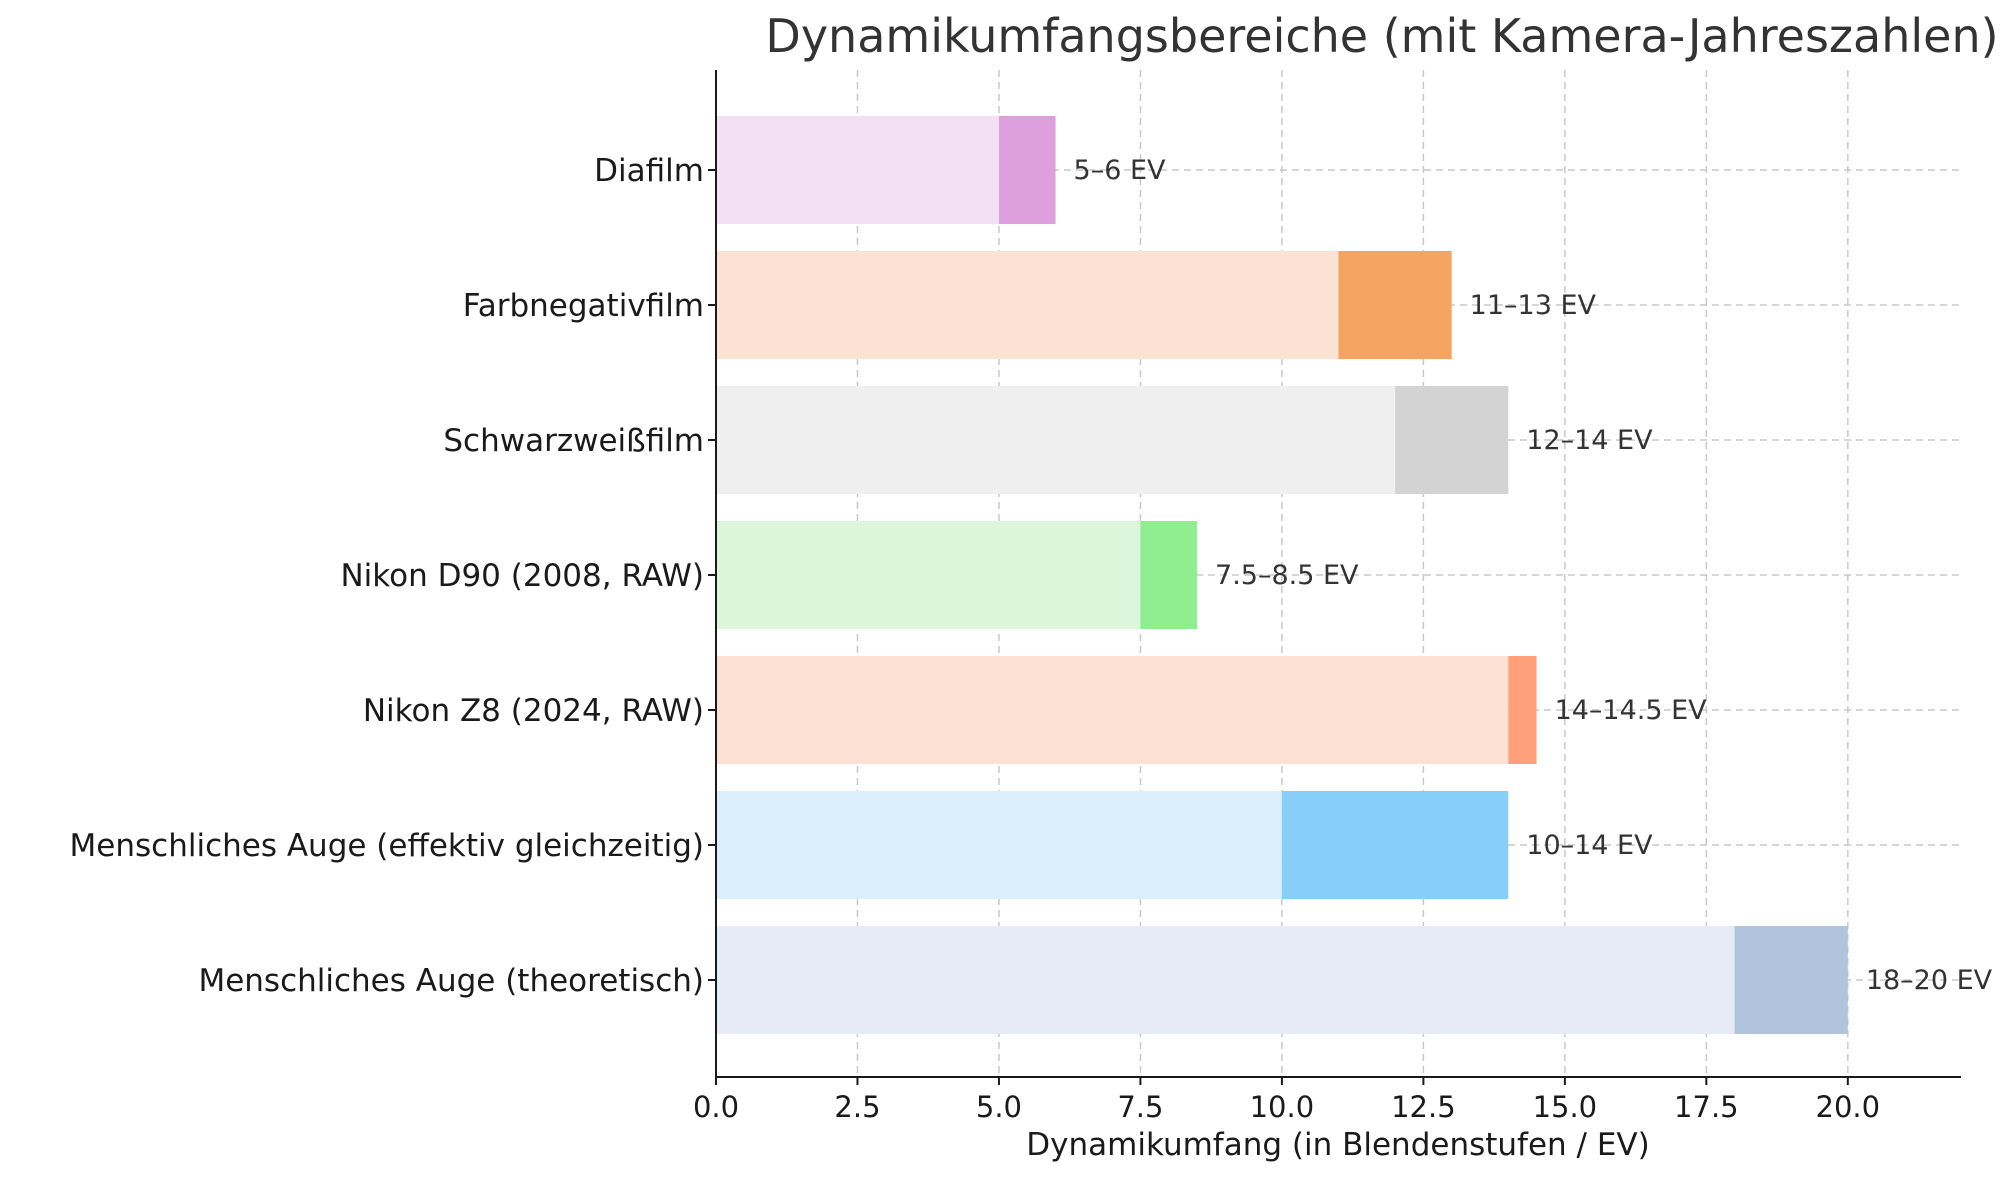 The height and width of the screenshot is (1180, 2004). What do you see at coordinates (1423, 1107) in the screenshot?
I see `x-tick-label-5: 12.5` at bounding box center [1423, 1107].